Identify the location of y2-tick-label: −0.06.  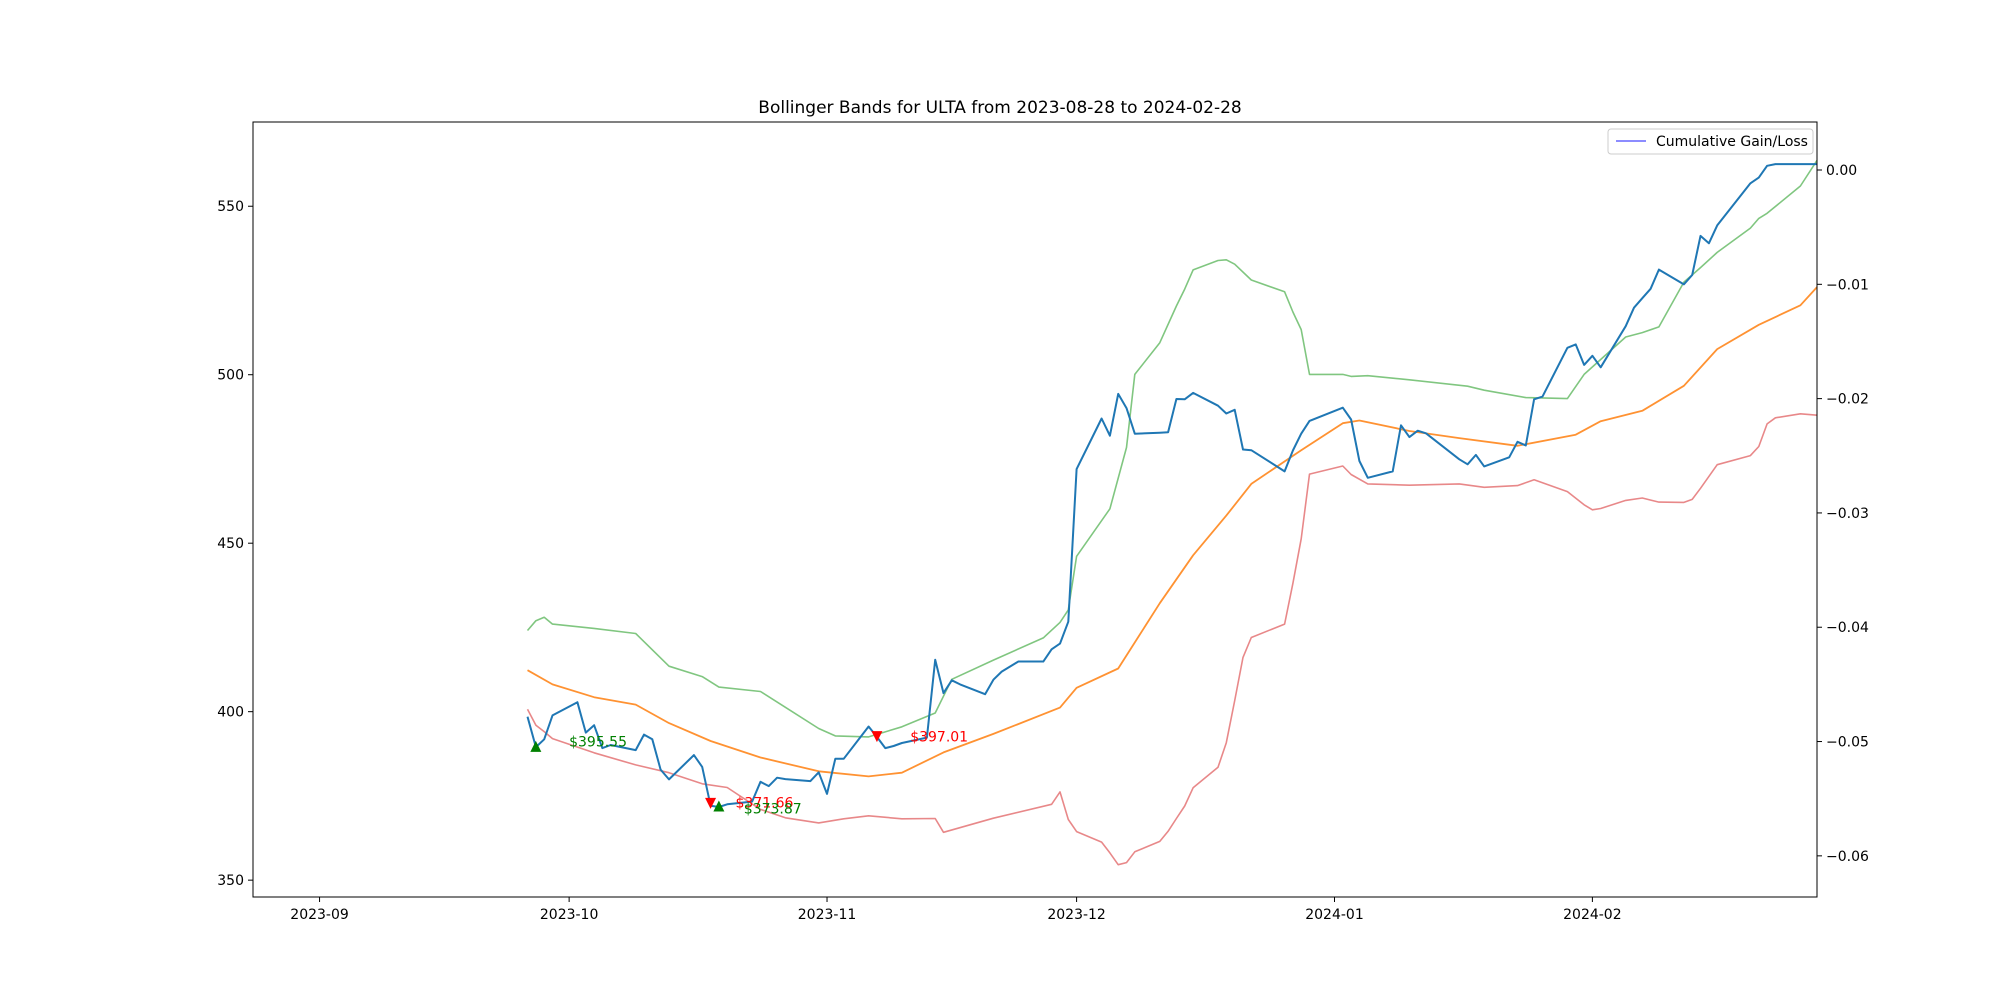
(1847, 857).